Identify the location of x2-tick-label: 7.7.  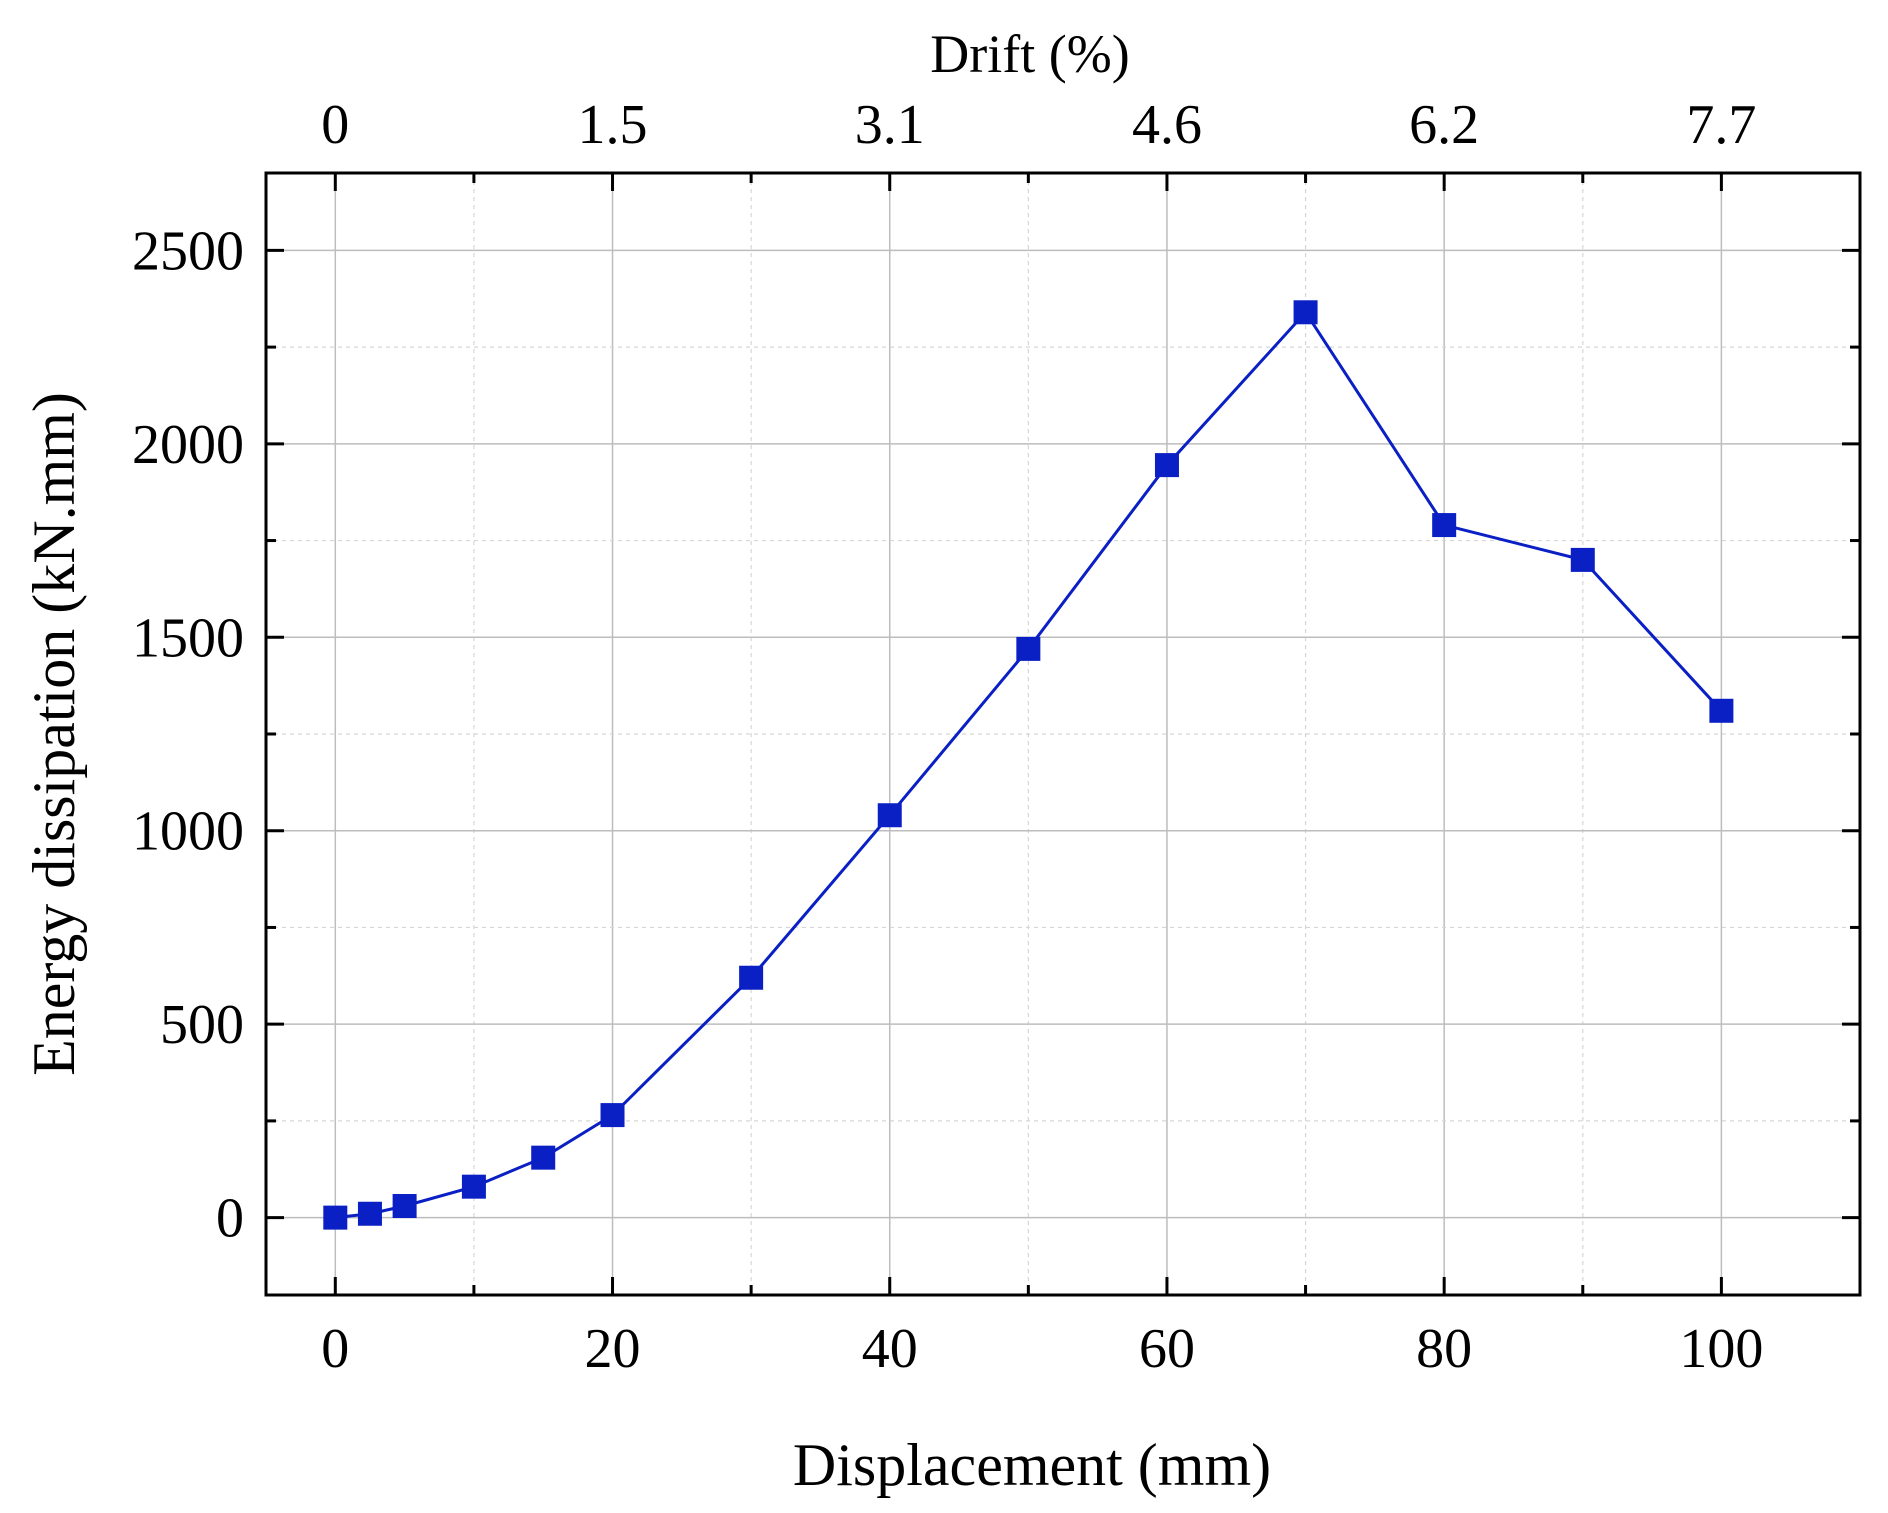
(1721, 125).